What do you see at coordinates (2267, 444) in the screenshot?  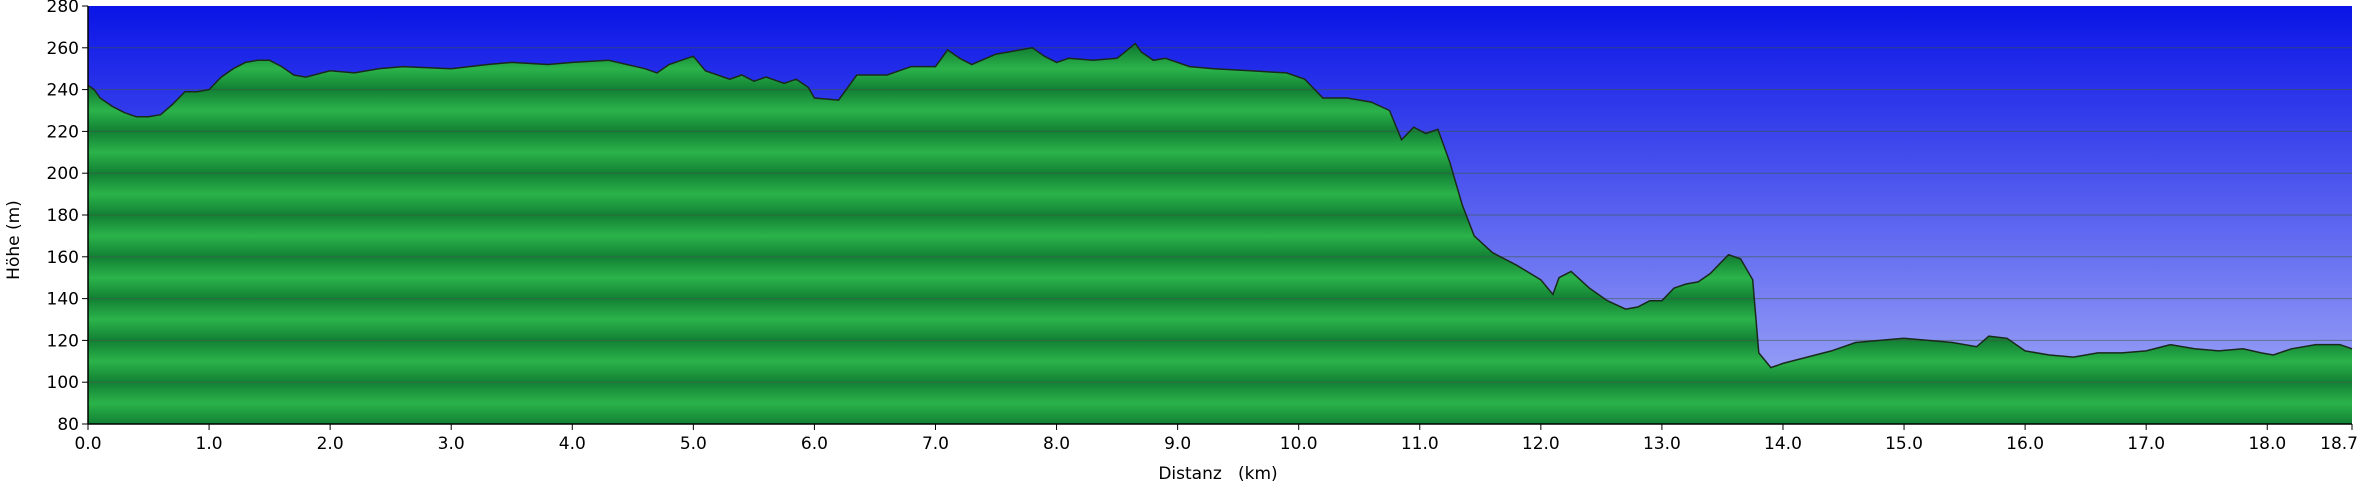 I see `x-tick-label: 18.0` at bounding box center [2267, 444].